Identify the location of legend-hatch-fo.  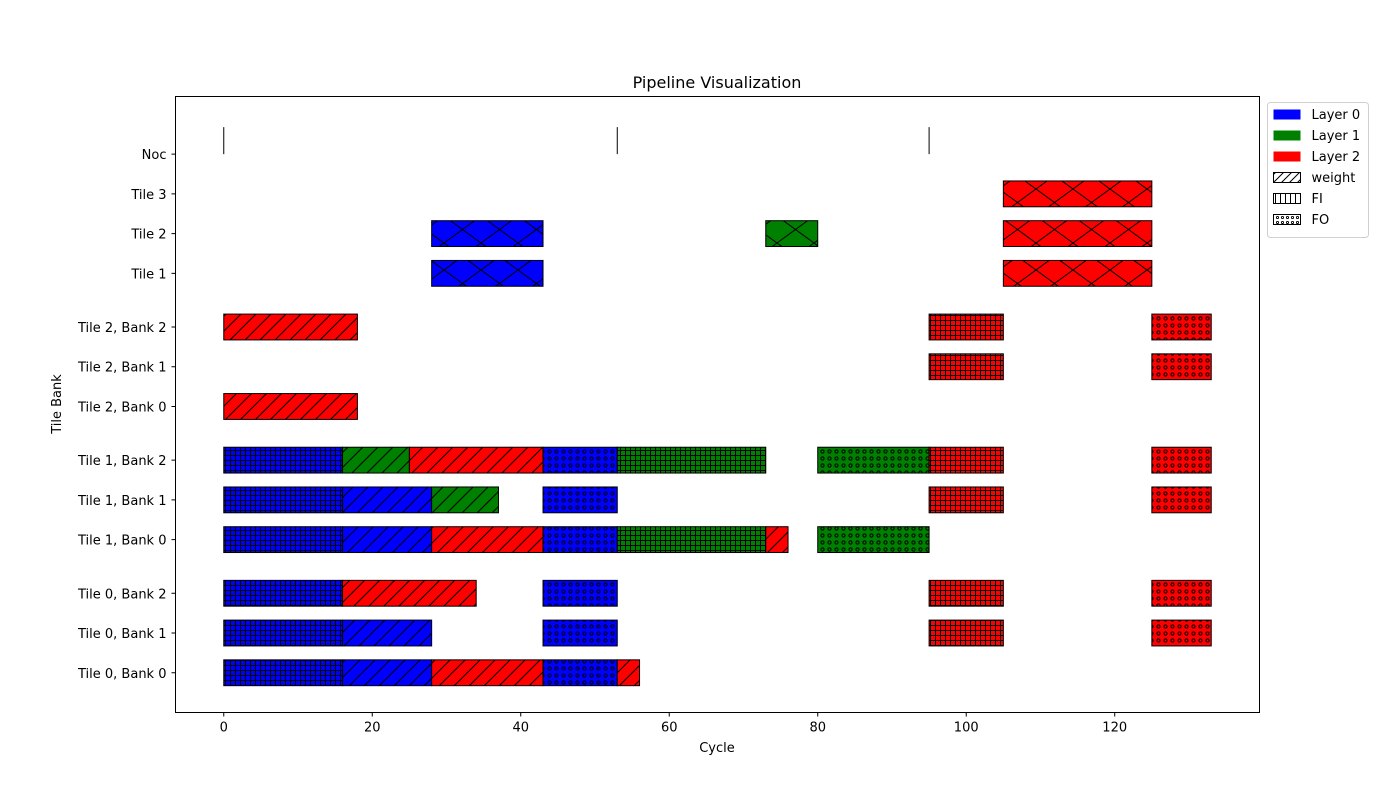
(1287, 219).